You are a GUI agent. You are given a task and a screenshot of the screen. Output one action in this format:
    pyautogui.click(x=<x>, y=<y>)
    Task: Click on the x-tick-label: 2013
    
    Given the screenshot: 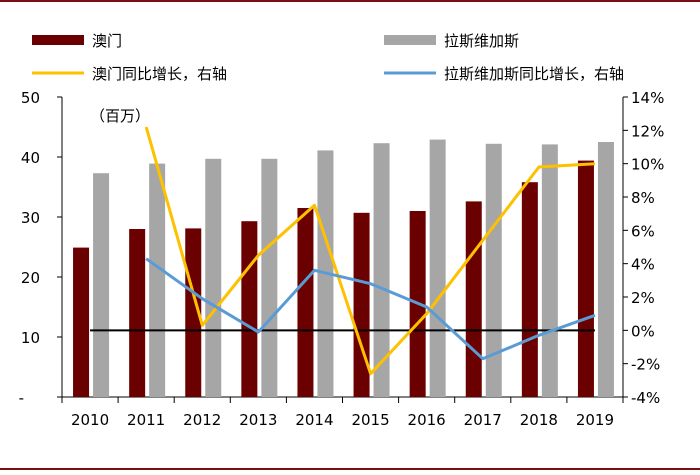 What is the action you would take?
    pyautogui.click(x=258, y=420)
    